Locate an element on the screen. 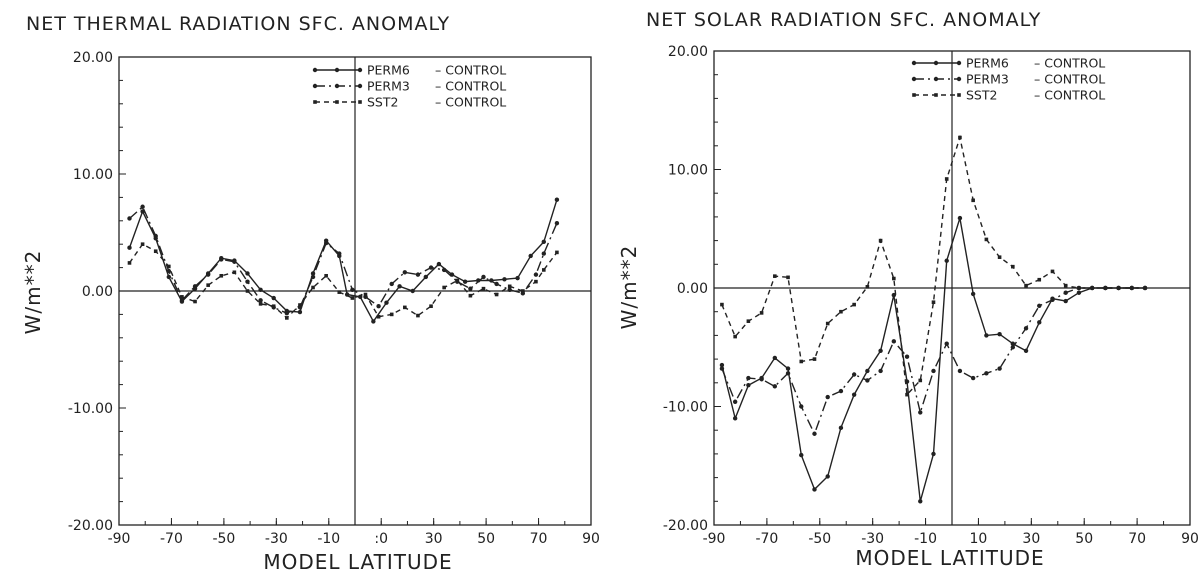 Image resolution: width=1202 pixels, height=576 pixels. legend-label: PERM3 is located at coordinates (987, 79).